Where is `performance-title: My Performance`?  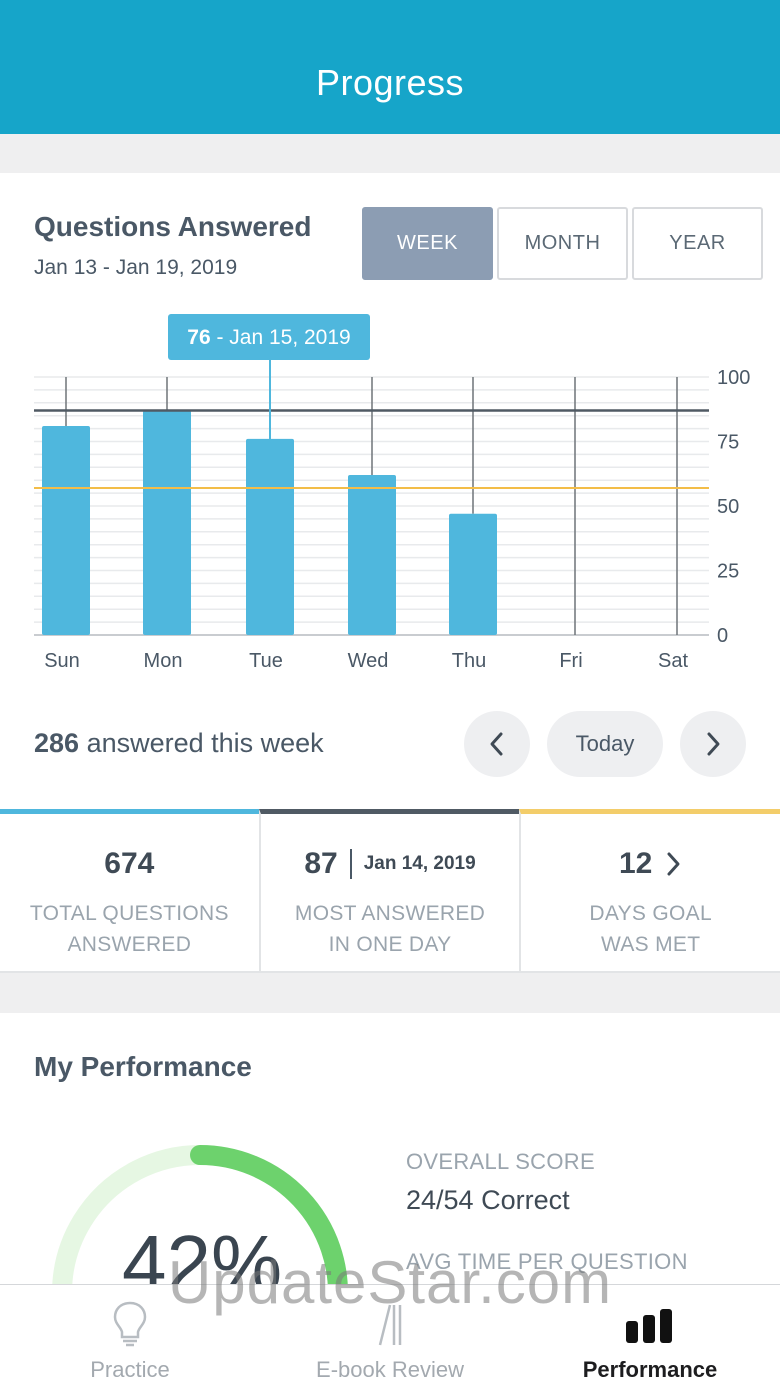
performance-title: My Performance is located at coordinates (143, 1066).